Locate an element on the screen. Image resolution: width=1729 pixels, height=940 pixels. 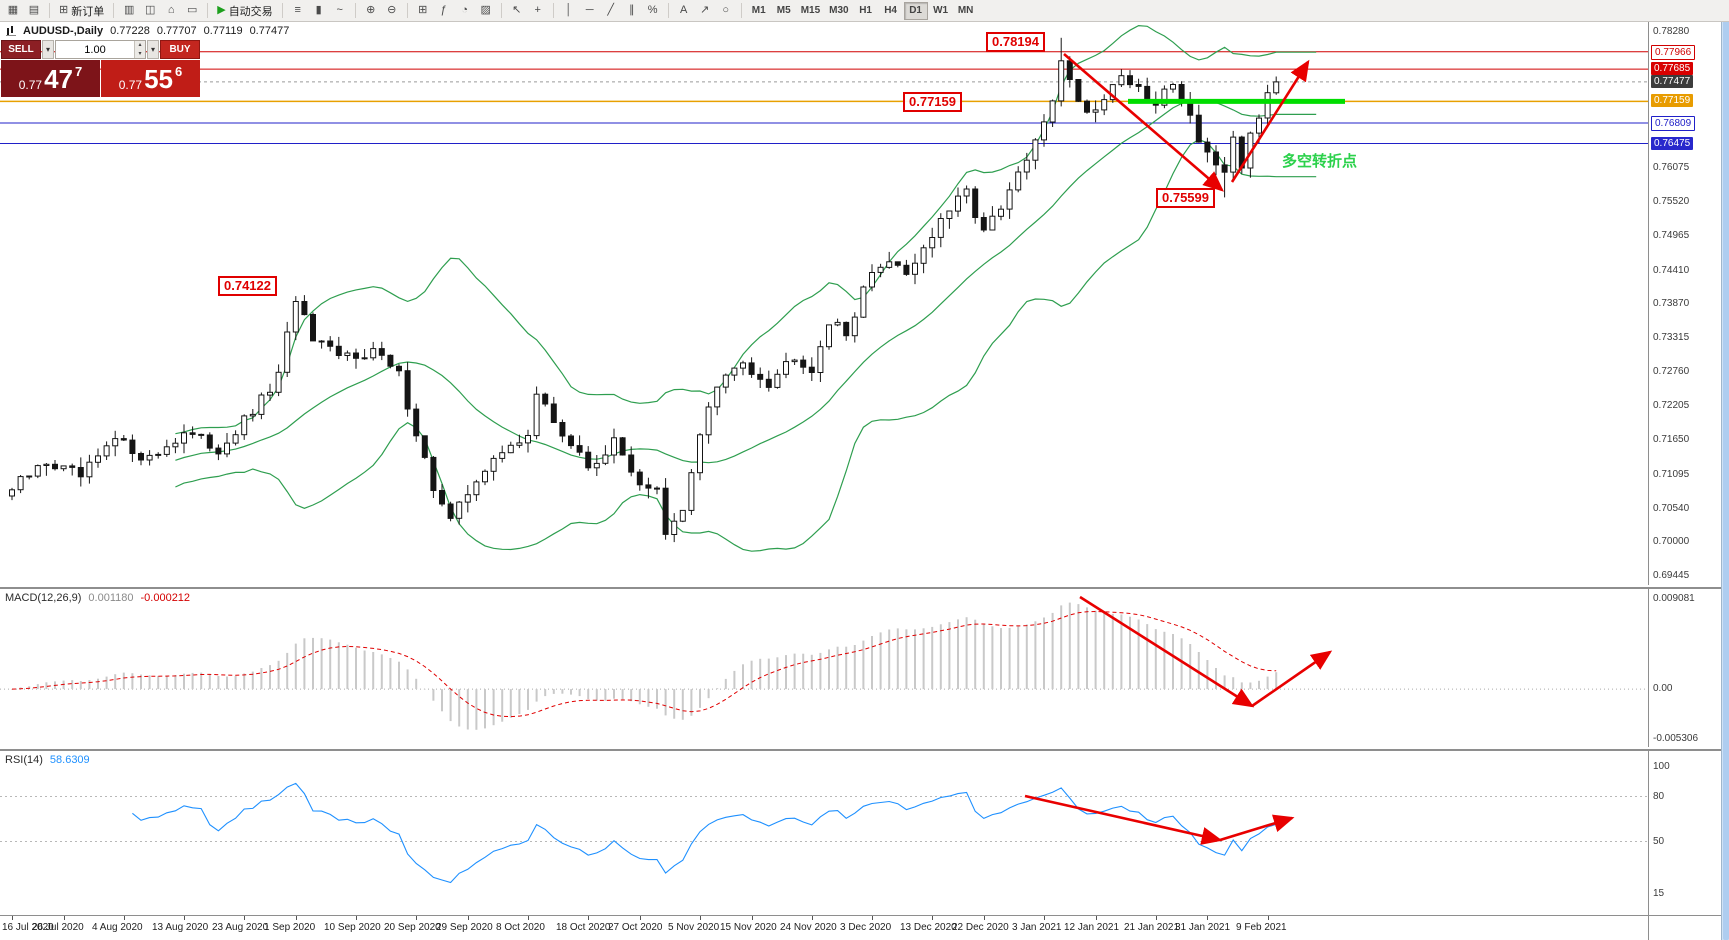
candlestick-chart-icon: ▮ is located at coordinates (318, 10).